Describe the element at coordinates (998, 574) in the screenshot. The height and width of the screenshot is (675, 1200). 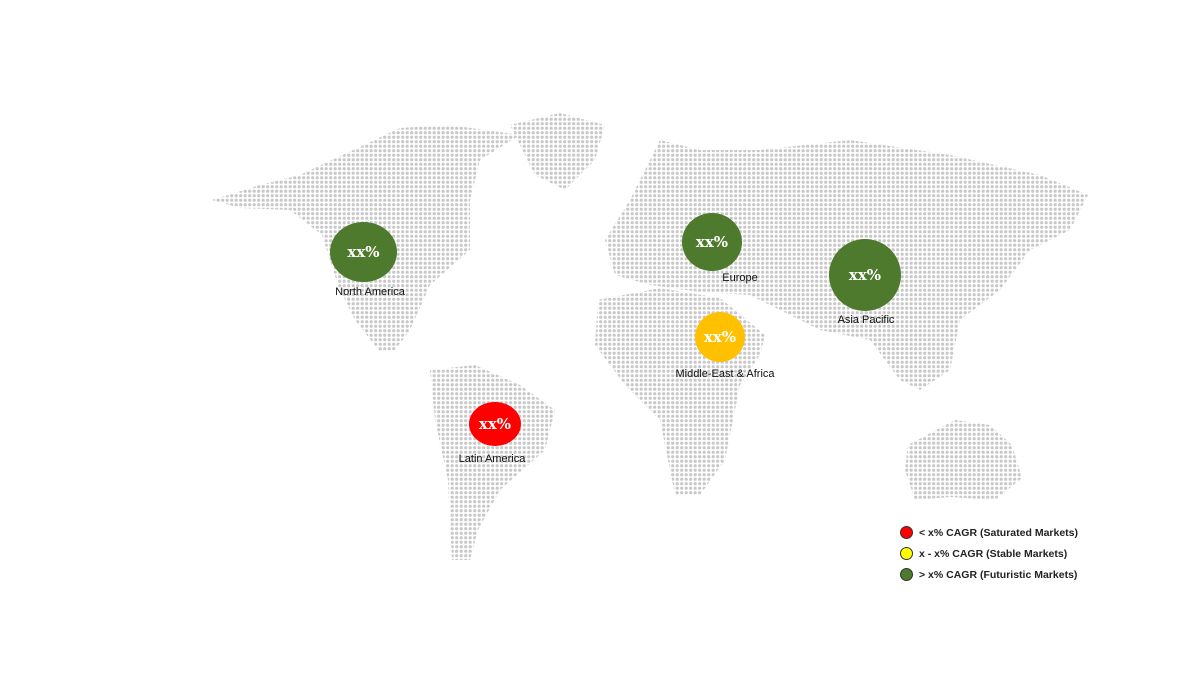
I see `legend-label: > x% CAGR (Futuristic Markets)` at that location.